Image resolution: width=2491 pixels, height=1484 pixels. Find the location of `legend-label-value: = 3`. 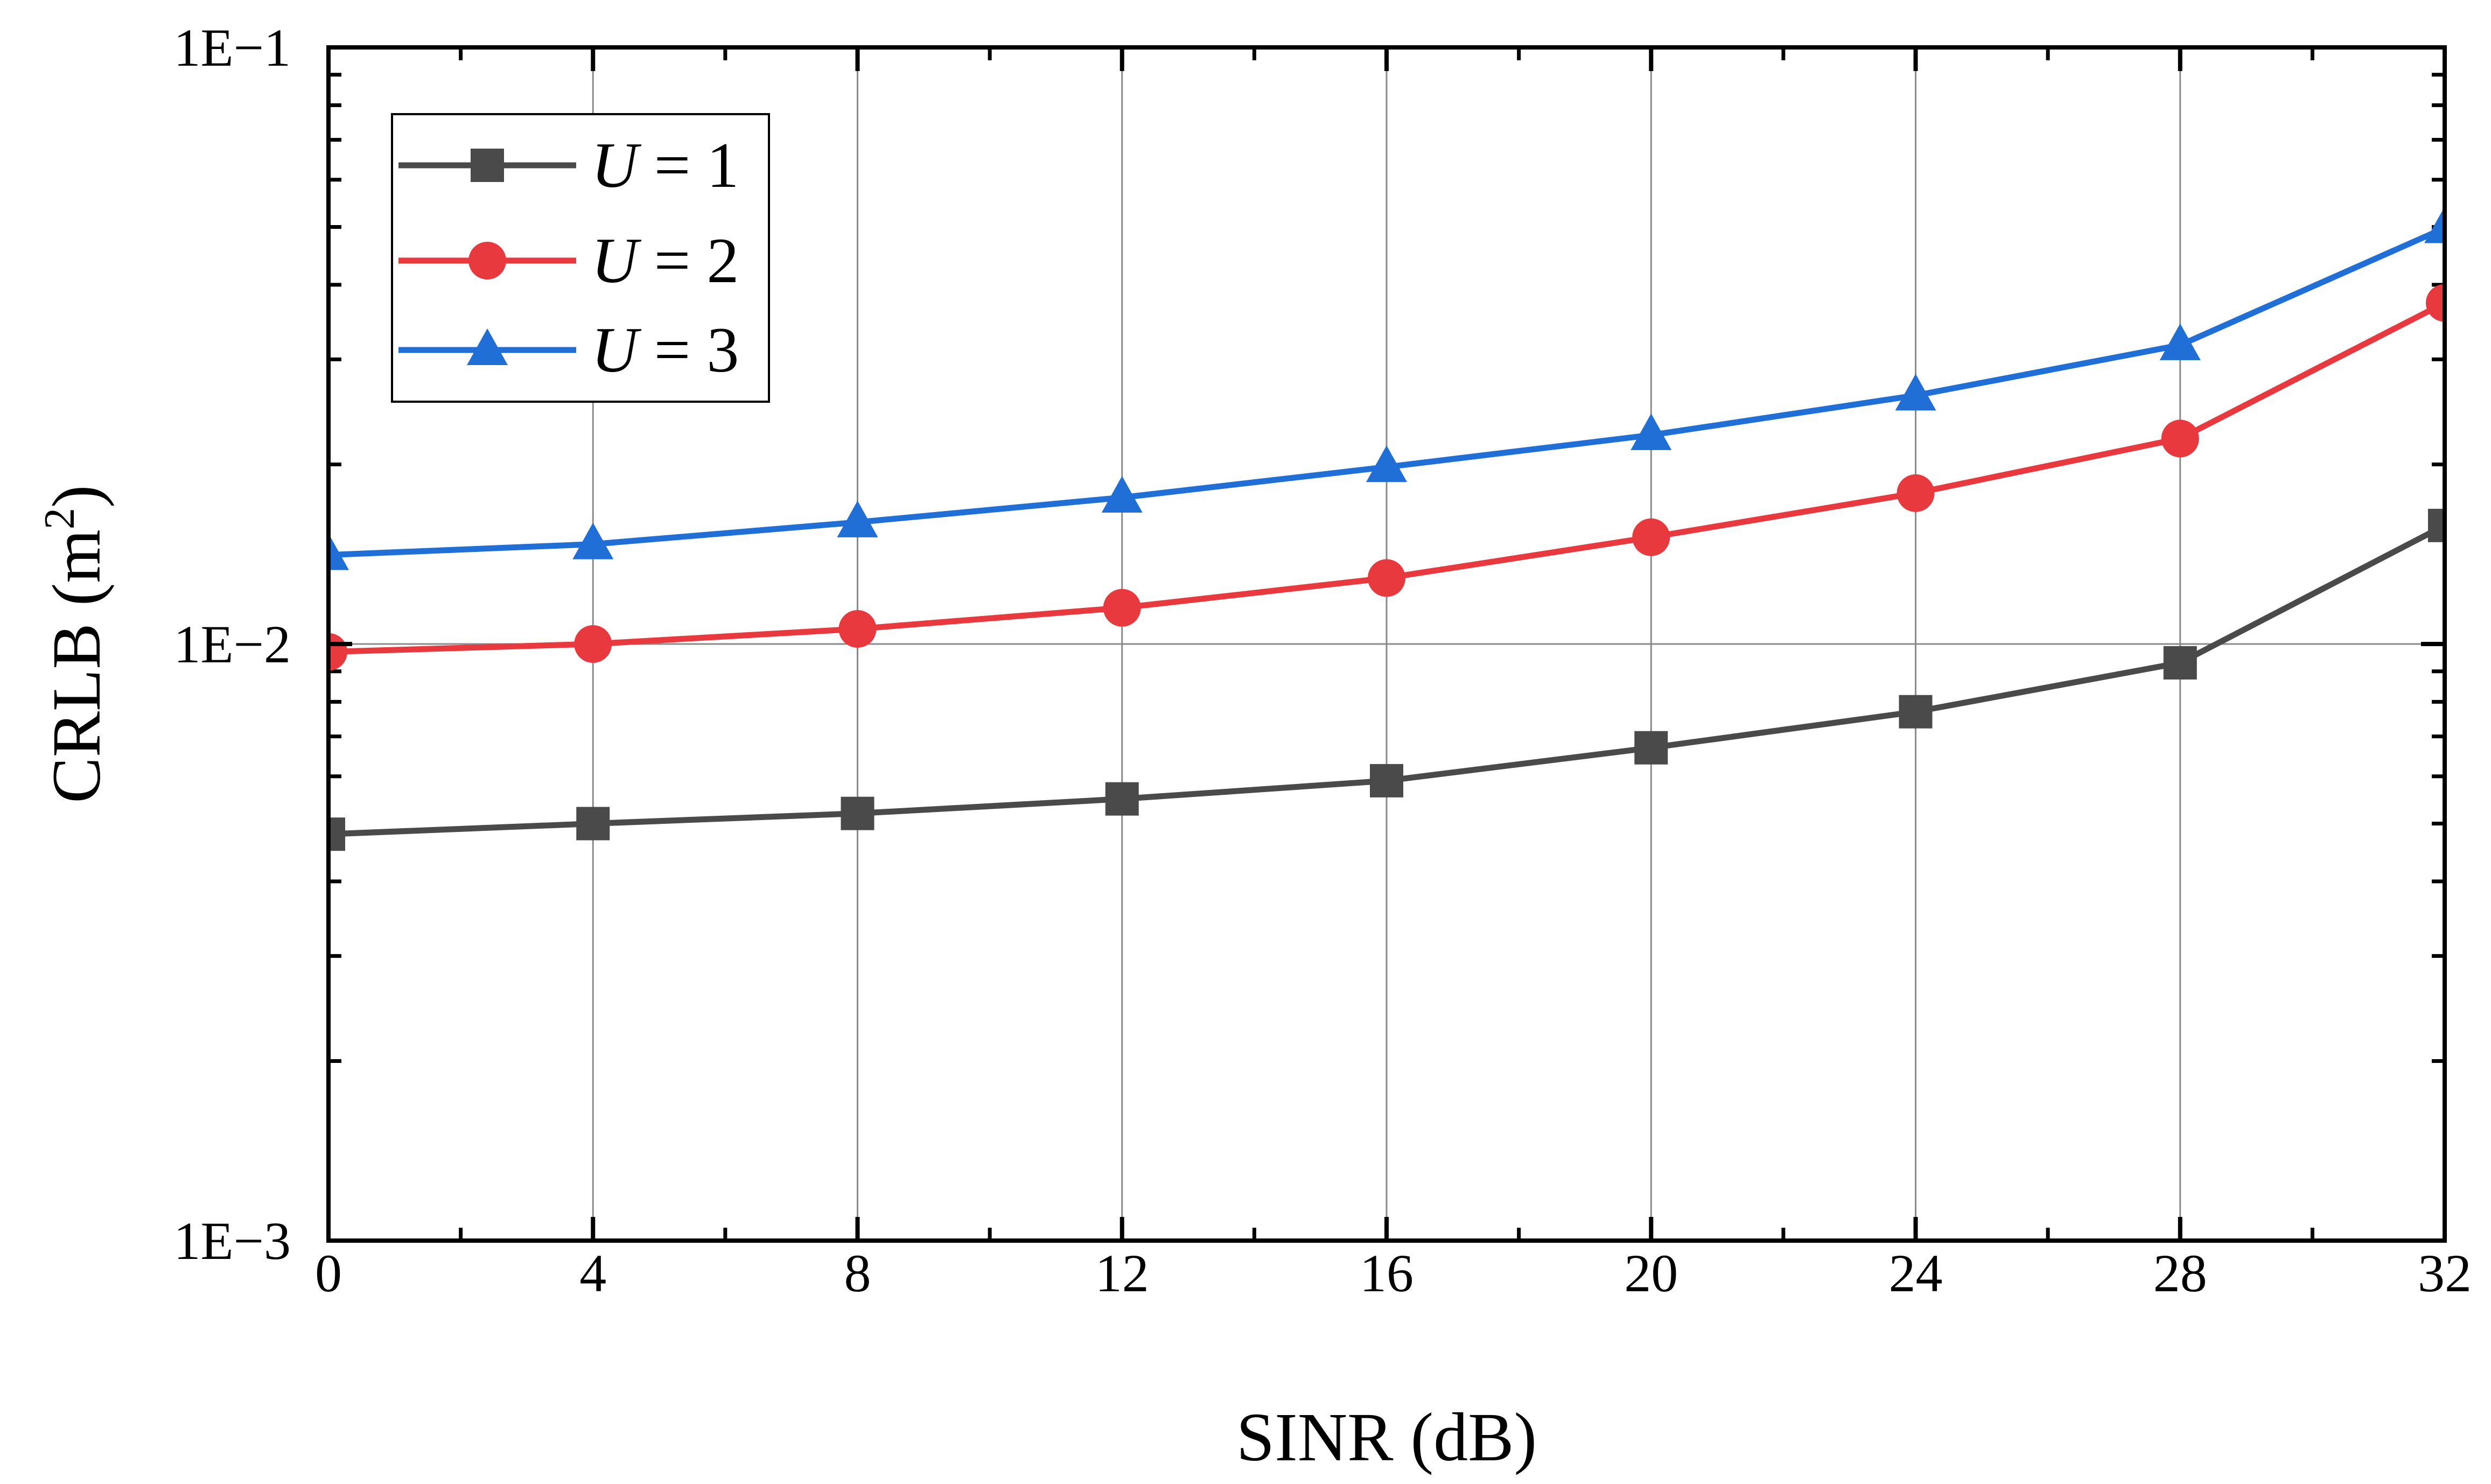

legend-label-value: = 3 is located at coordinates (688, 350).